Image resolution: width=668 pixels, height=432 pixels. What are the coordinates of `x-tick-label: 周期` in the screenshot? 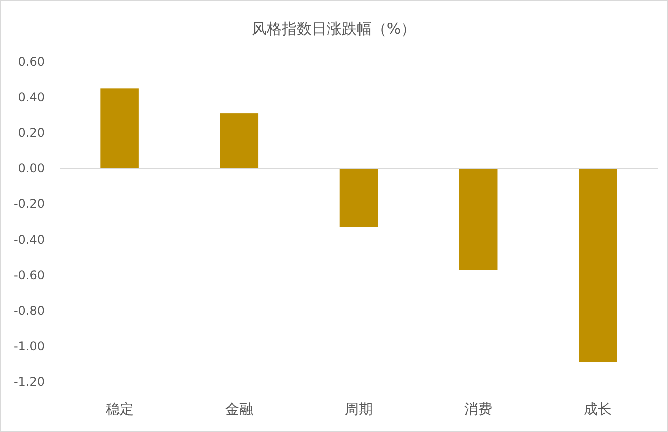 It's located at (359, 410).